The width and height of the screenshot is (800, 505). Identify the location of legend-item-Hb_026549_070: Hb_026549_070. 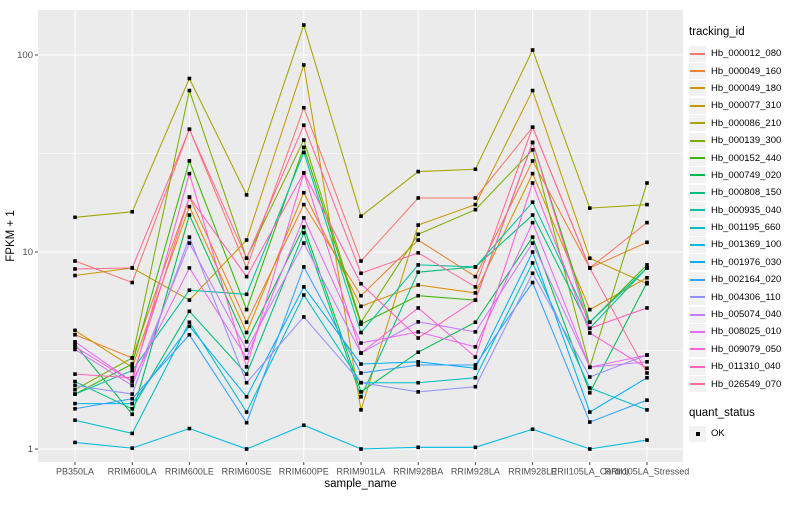
(744, 384).